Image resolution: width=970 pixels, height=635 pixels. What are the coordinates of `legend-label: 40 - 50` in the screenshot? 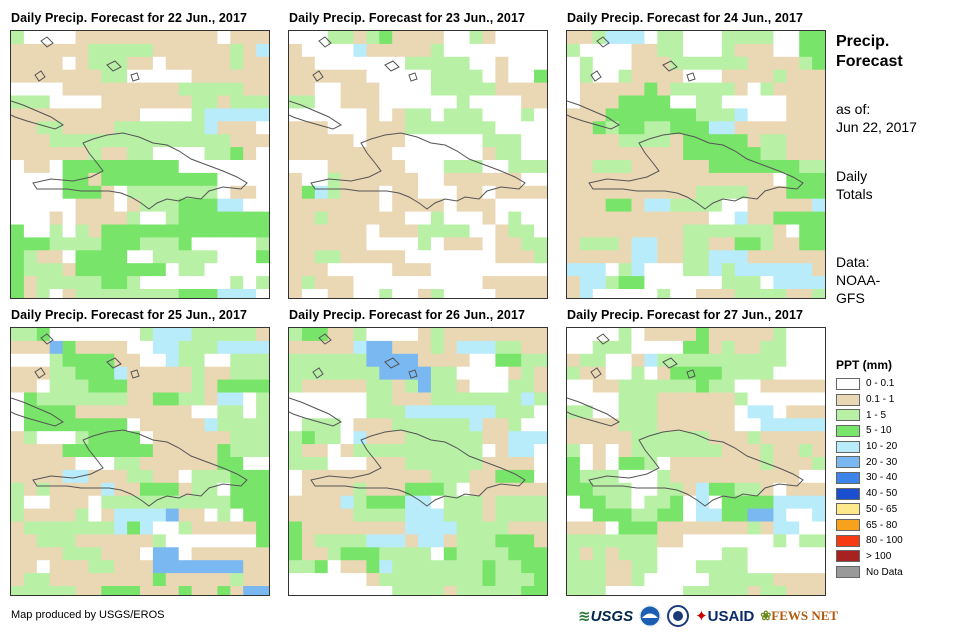 It's located at (882, 494).